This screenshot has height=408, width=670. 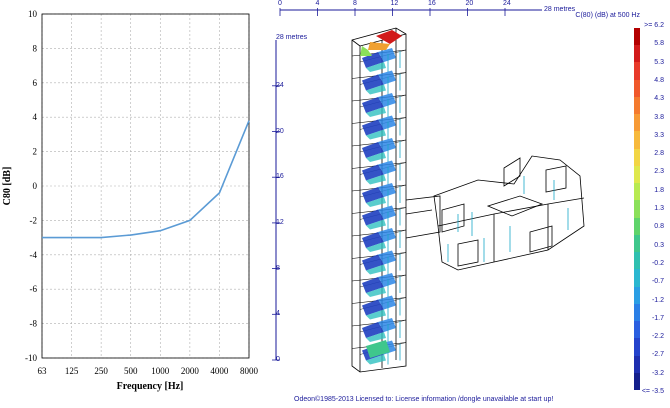 What do you see at coordinates (432, 3) in the screenshot?
I see `top-scale-label: 16` at bounding box center [432, 3].